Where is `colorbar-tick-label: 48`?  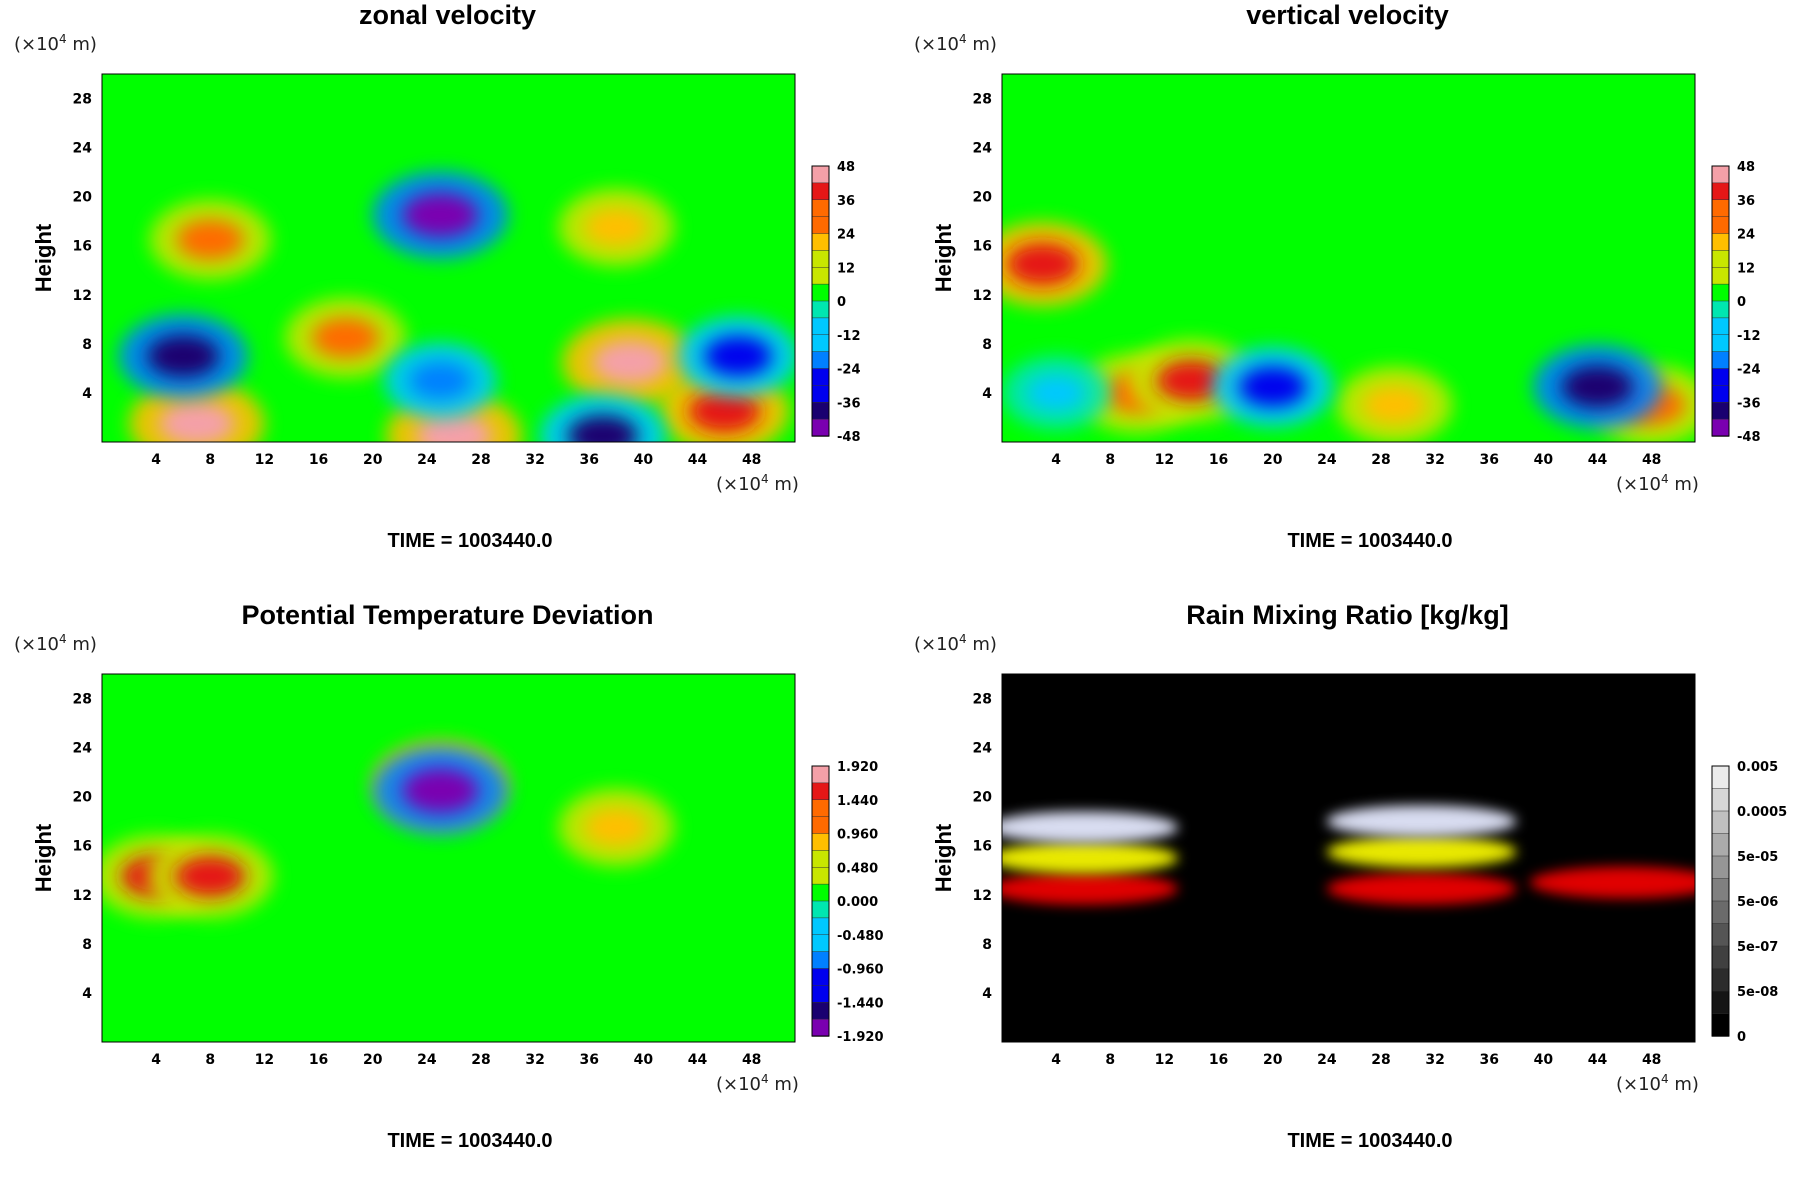 colorbar-tick-label: 48 is located at coordinates (846, 167).